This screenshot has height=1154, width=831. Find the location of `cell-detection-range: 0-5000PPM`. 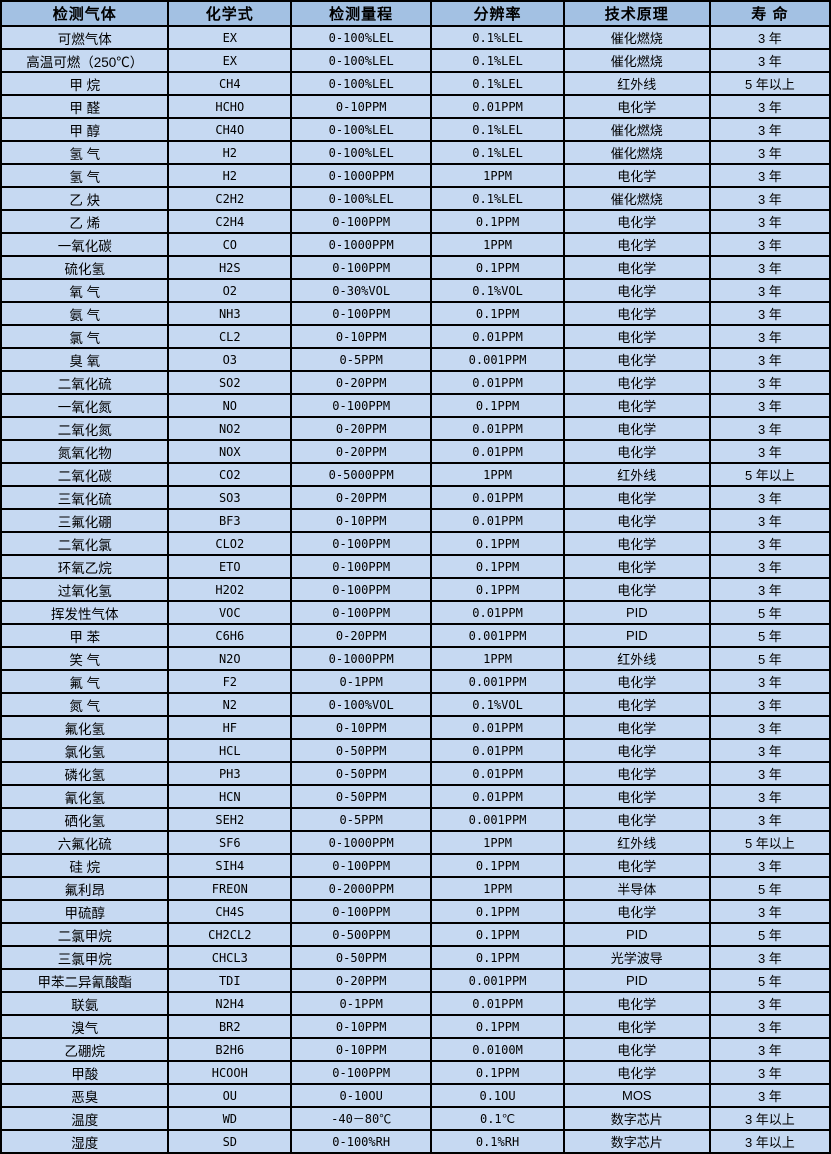

cell-detection-range: 0-5000PPM is located at coordinates (361, 474).